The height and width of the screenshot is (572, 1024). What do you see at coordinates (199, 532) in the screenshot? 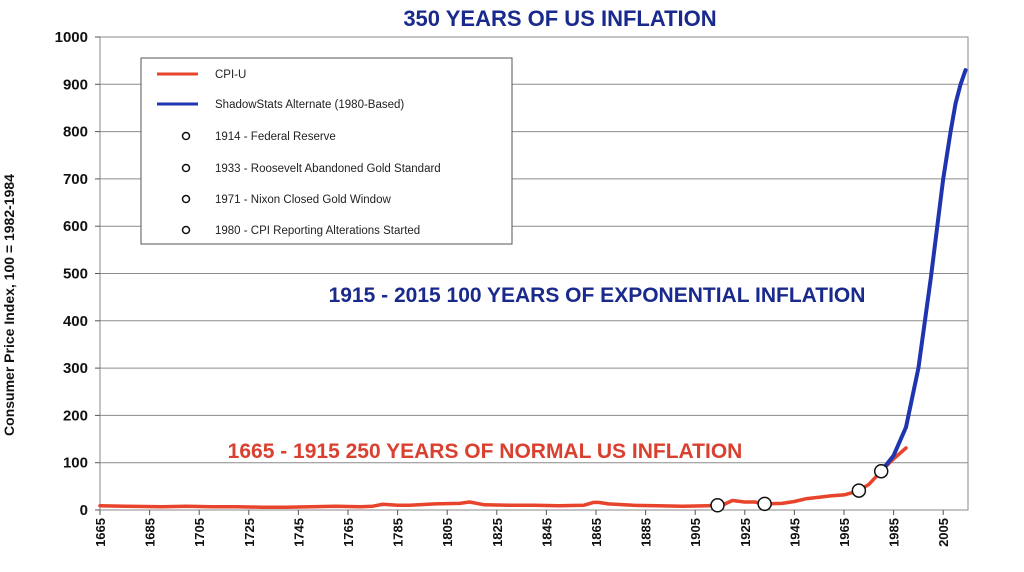
I see `x-tick-label: 1705` at bounding box center [199, 532].